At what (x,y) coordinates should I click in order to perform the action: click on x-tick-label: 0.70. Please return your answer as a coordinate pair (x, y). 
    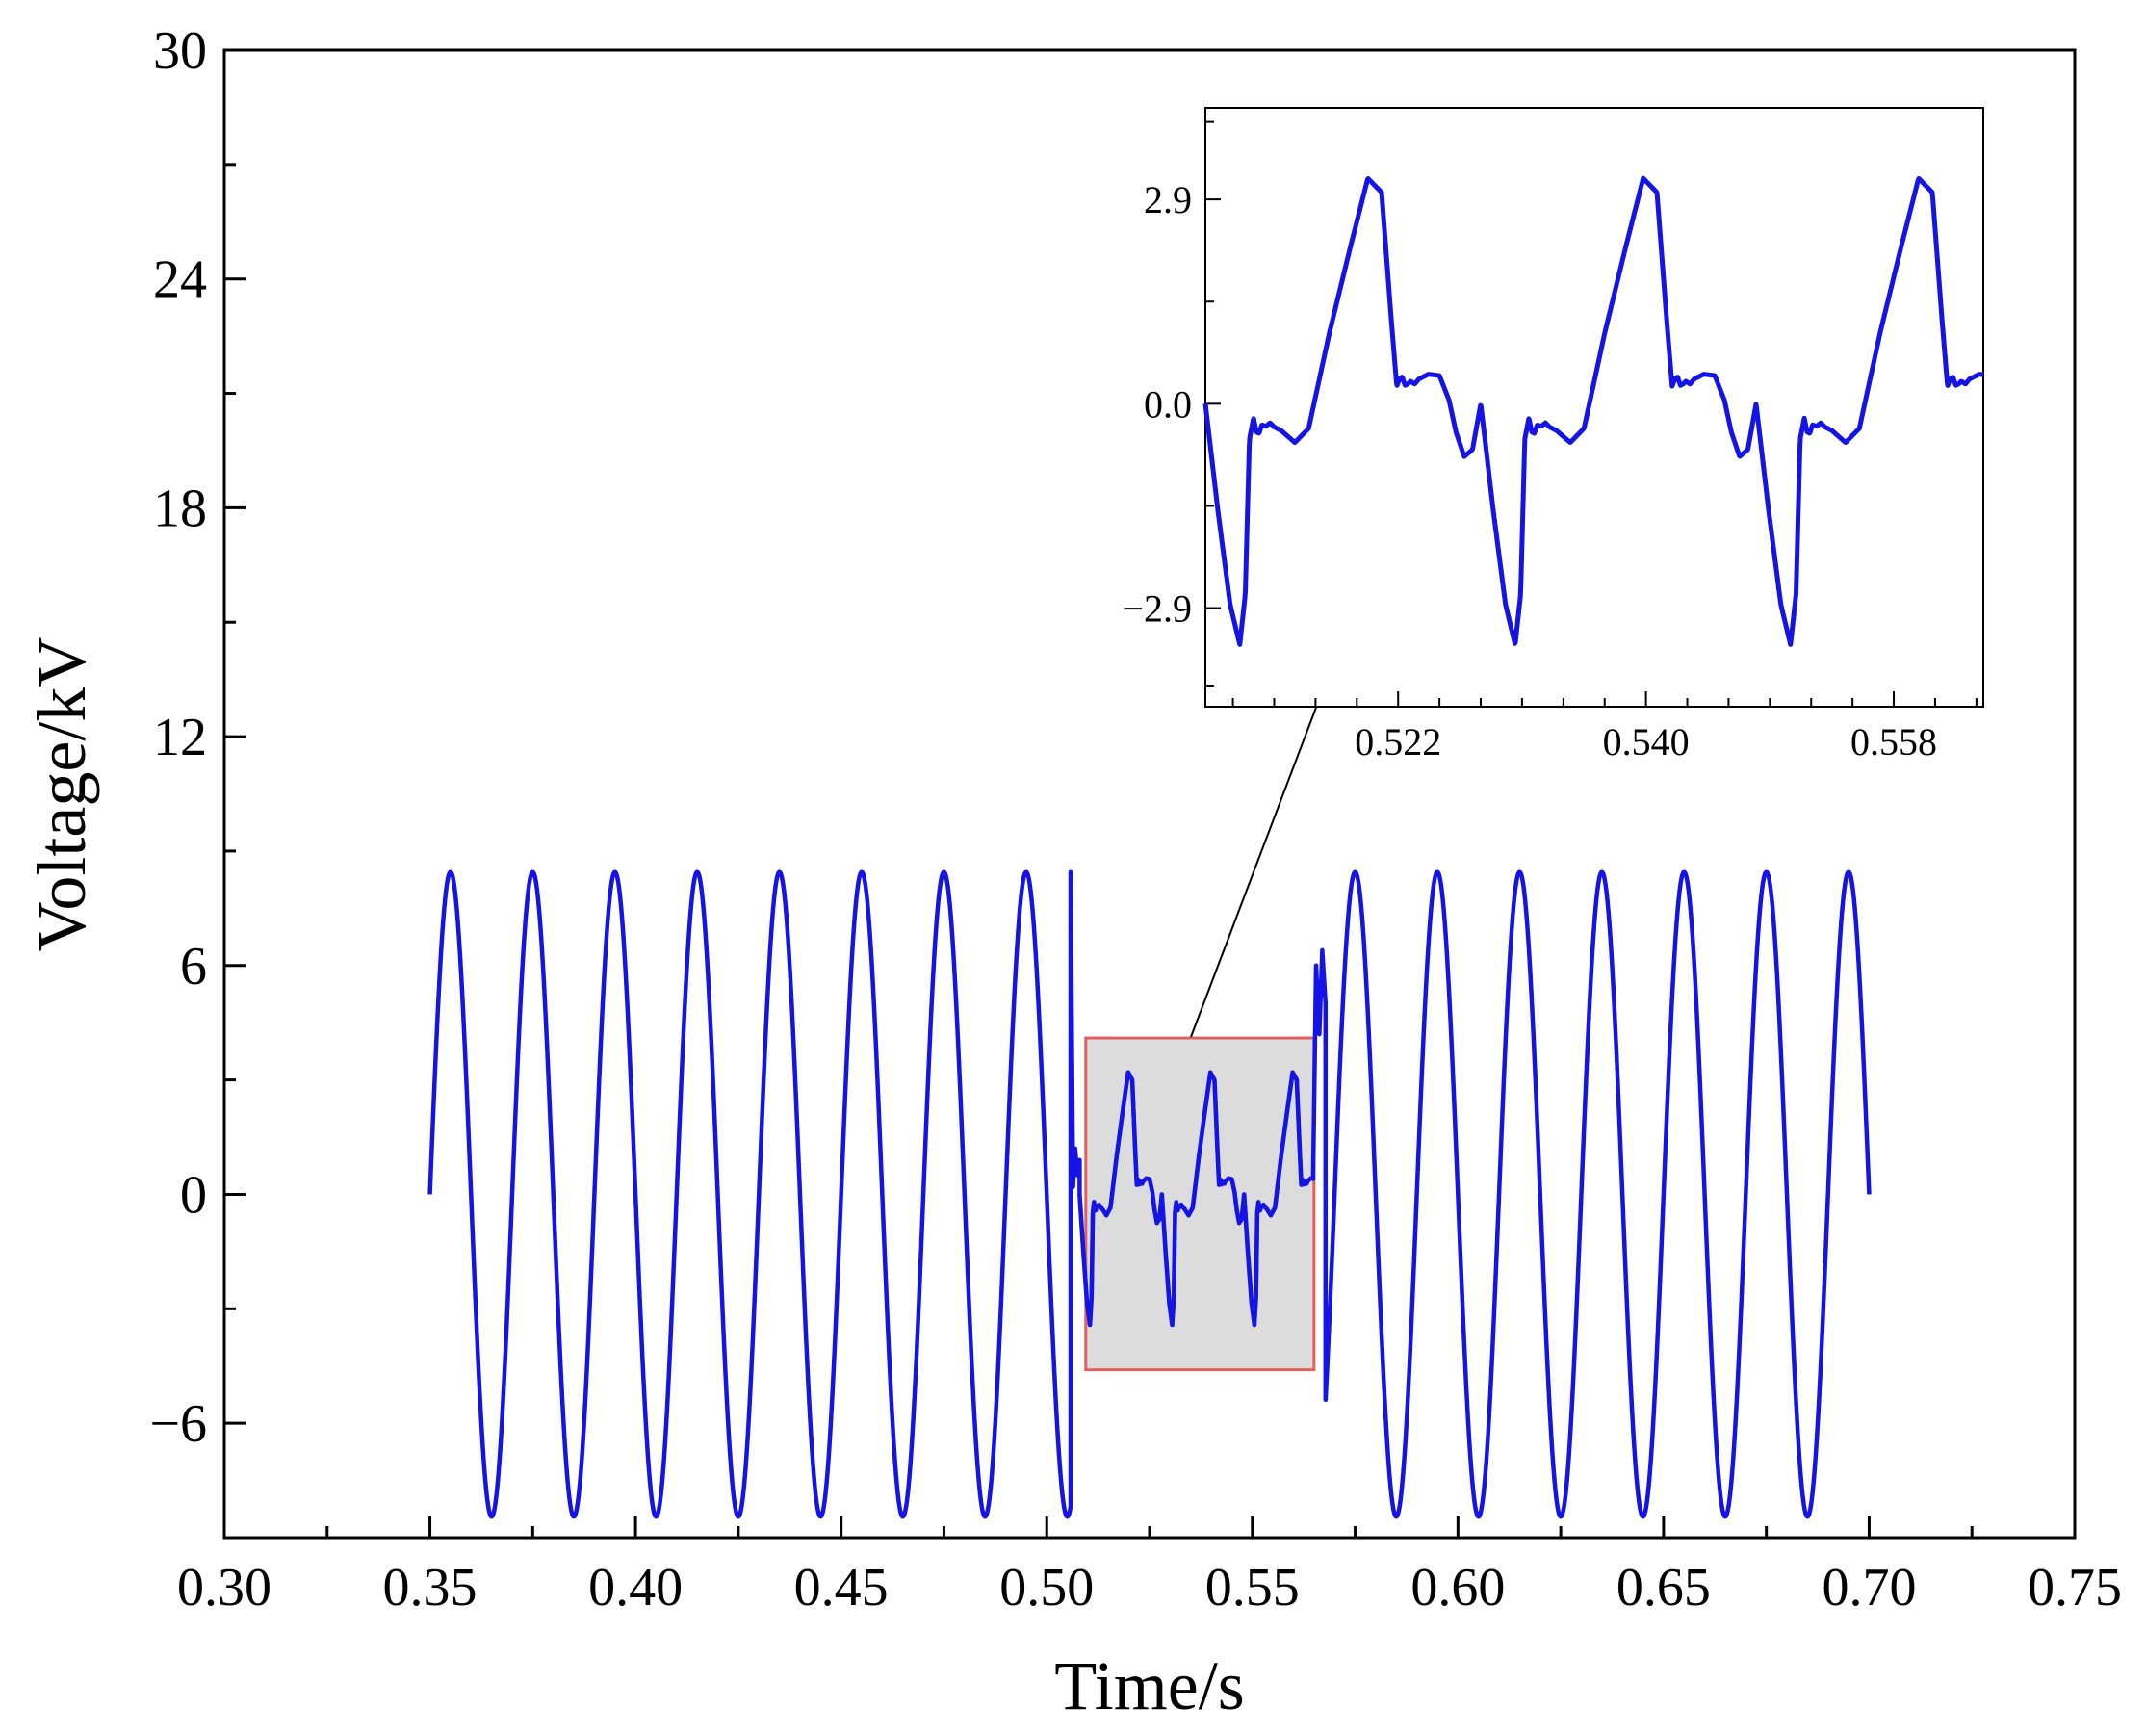
    Looking at the image, I should click on (1869, 1588).